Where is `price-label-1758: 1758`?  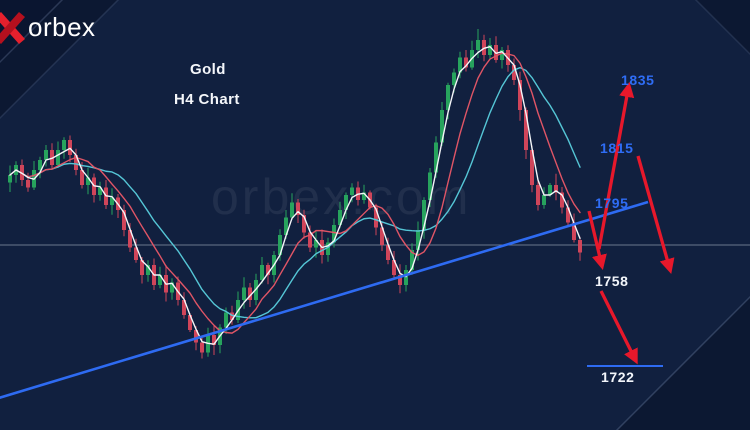 price-label-1758: 1758 is located at coordinates (612, 281).